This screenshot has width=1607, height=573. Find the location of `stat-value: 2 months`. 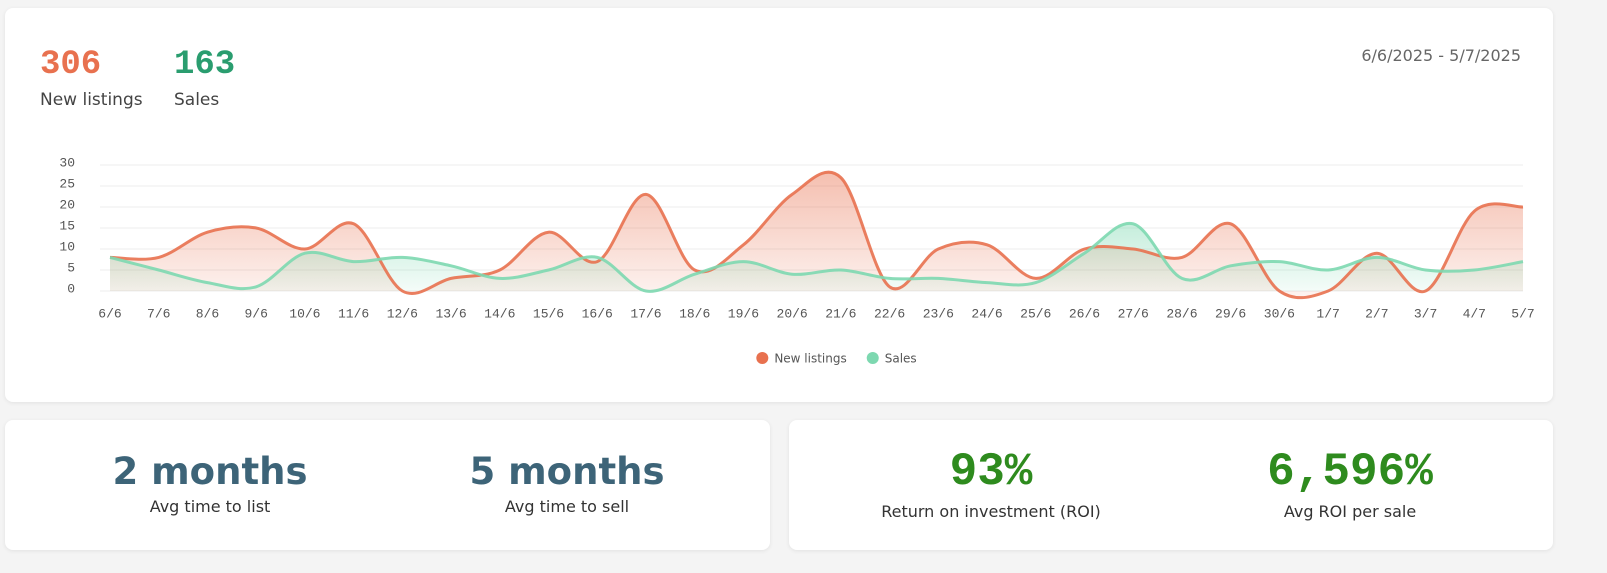

stat-value: 2 months is located at coordinates (210, 471).